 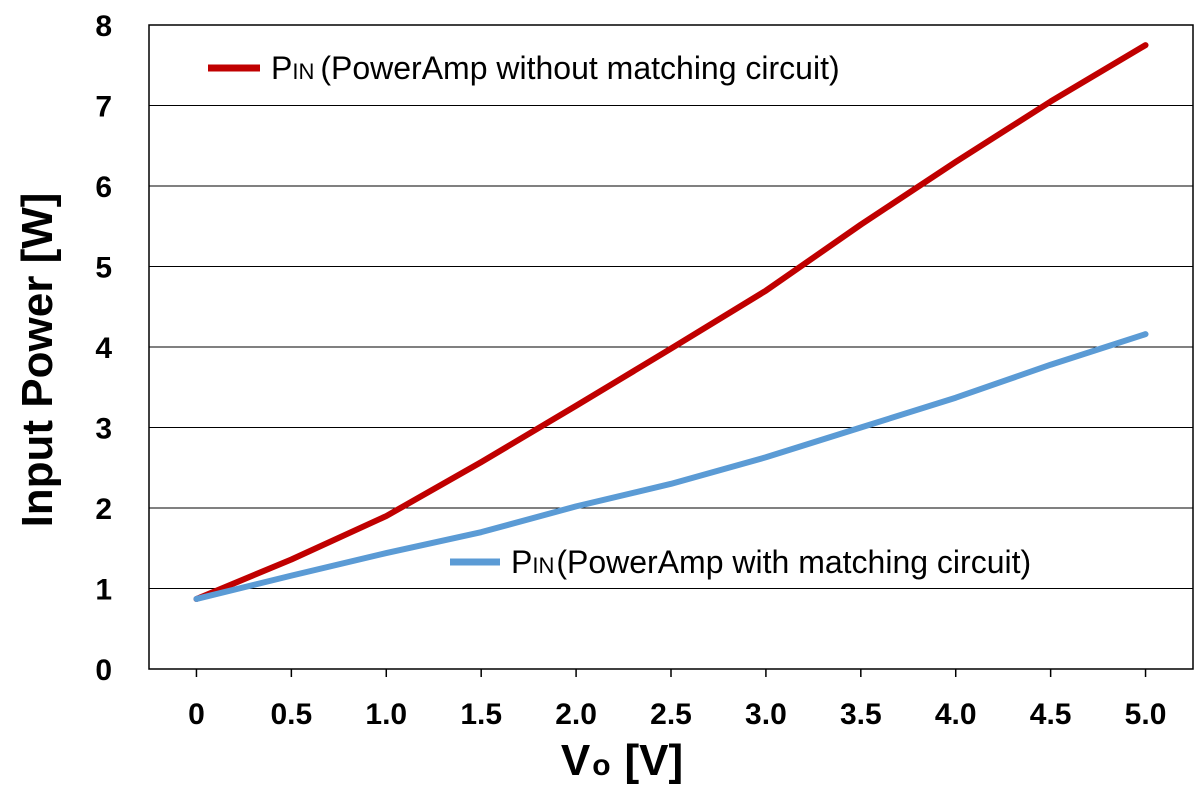 I want to click on legend-entry-without-matching: PIN (PowerAmp without matching circuit), so click(x=524, y=68).